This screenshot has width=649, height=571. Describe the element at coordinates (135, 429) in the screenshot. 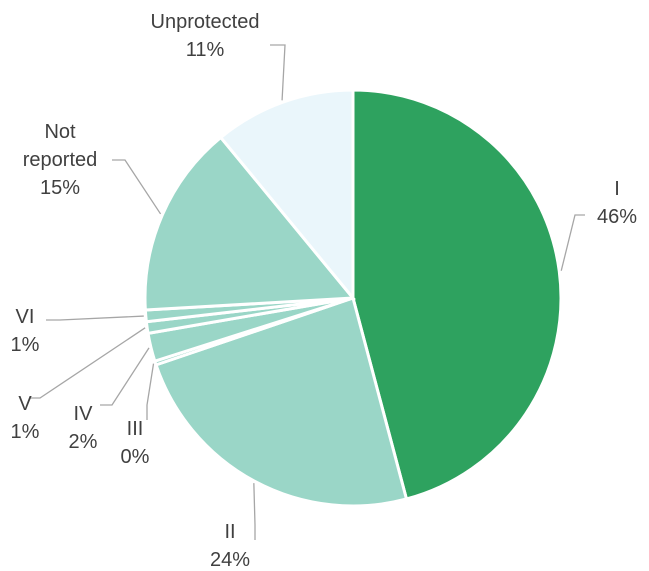

I see `label-iii-name: III` at that location.